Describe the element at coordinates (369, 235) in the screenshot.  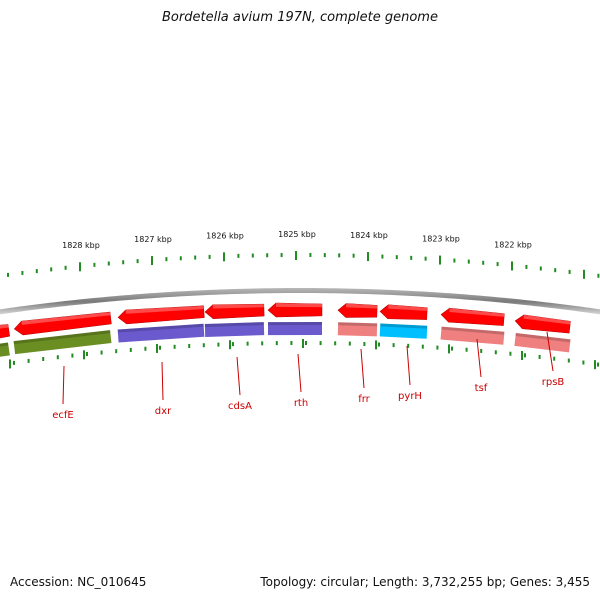
I see `ruler-label: 1824 kbp` at that location.